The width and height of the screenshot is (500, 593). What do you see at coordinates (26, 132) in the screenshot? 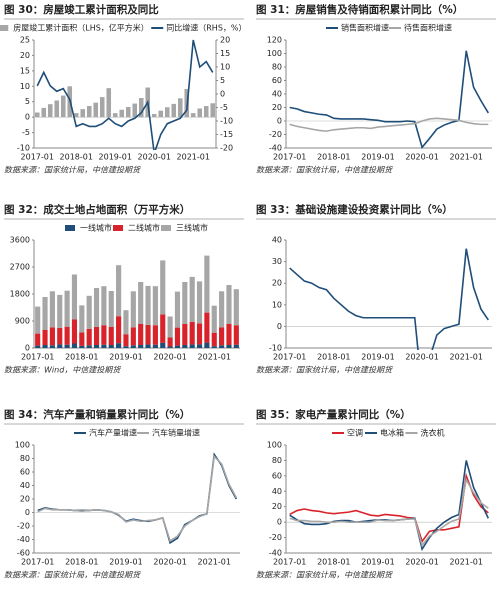
I see `y-tick-label: -5` at bounding box center [26, 132].